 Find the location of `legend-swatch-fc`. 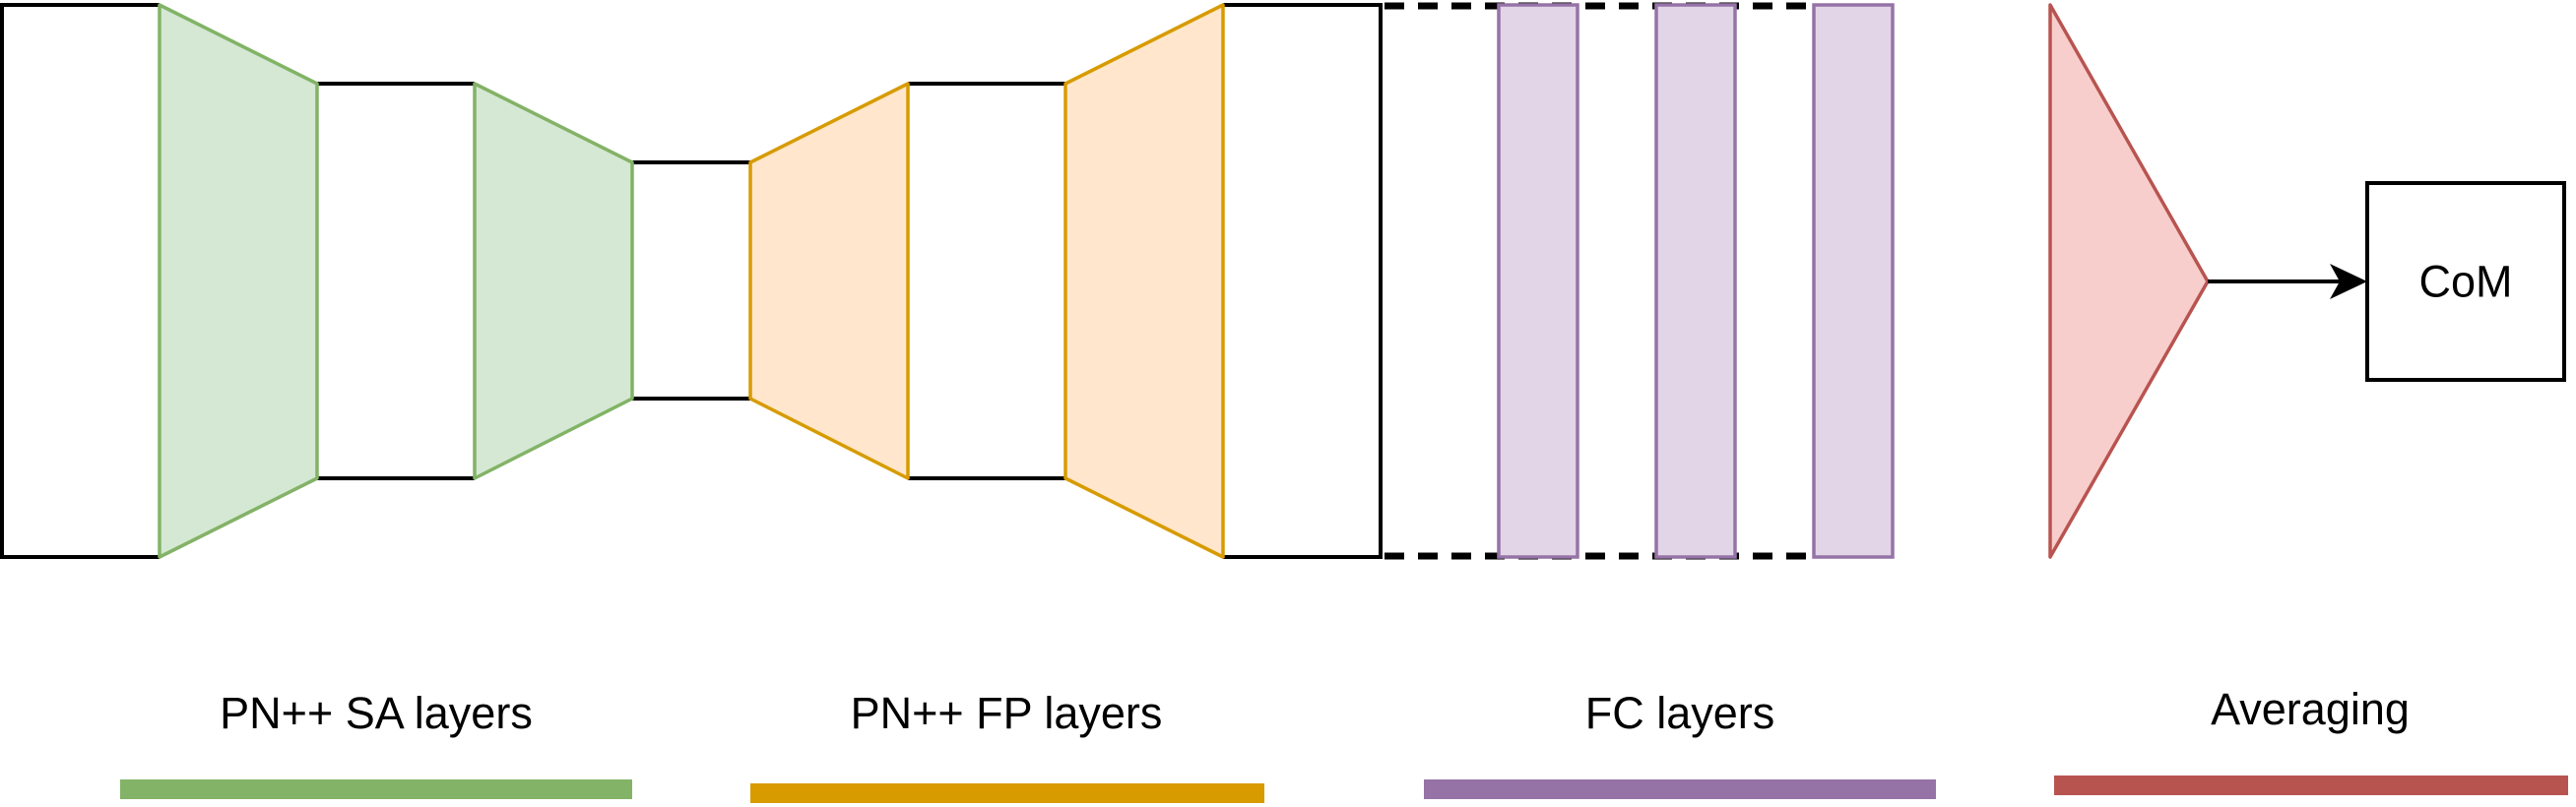

legend-swatch-fc is located at coordinates (1680, 789).